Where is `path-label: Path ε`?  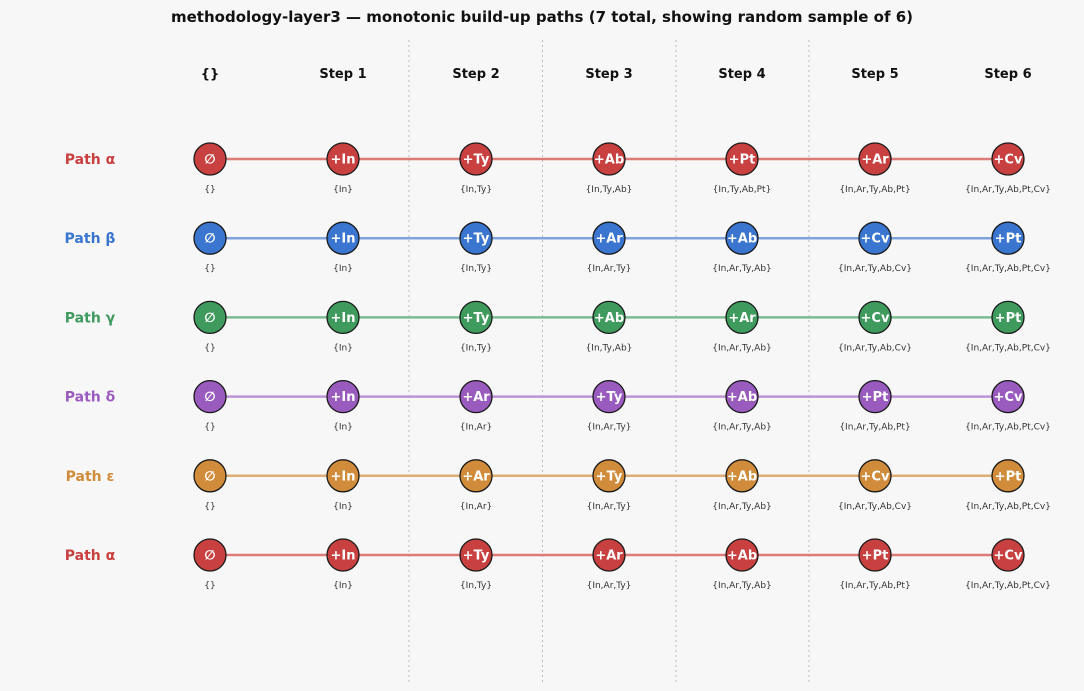
path-label: Path ε is located at coordinates (90, 477).